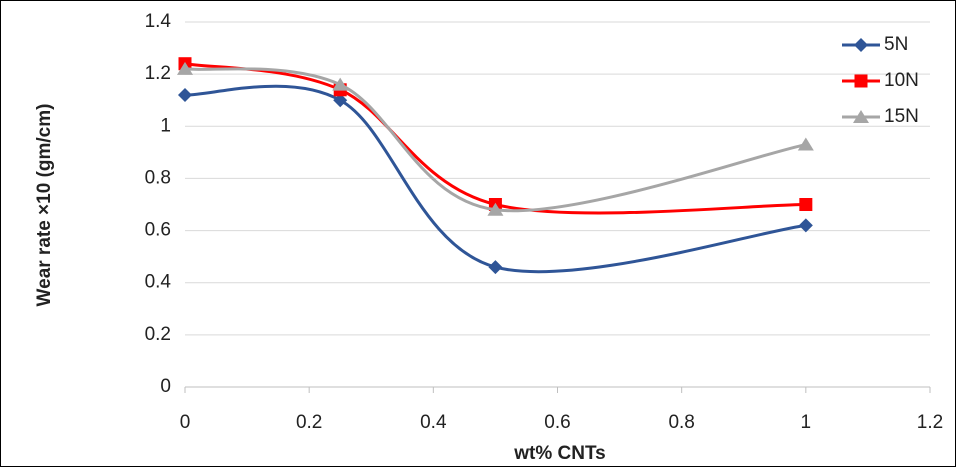 Image resolution: width=956 pixels, height=467 pixels. Describe the element at coordinates (185, 422) in the screenshot. I see `x-tick-label: 0` at that location.